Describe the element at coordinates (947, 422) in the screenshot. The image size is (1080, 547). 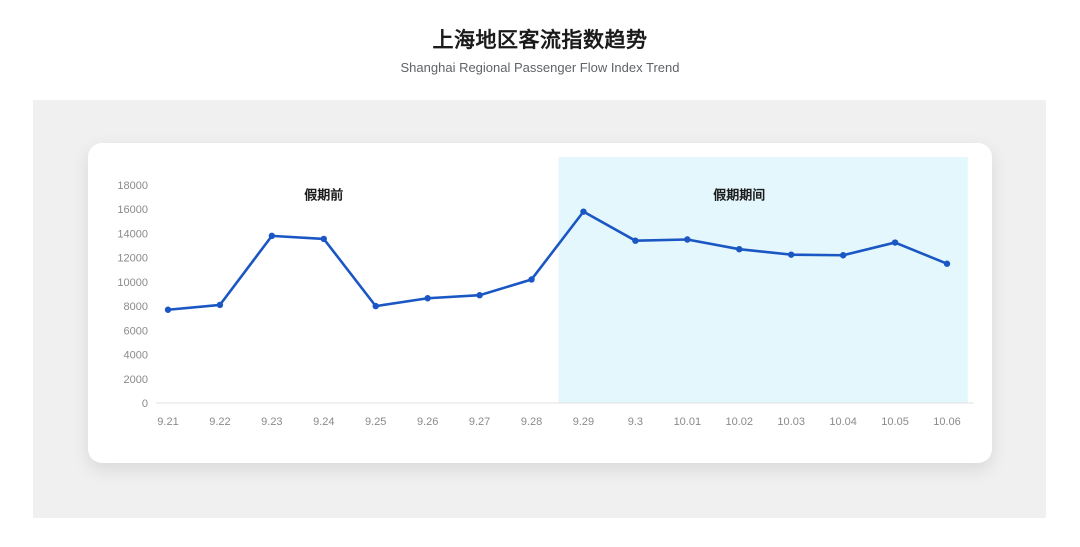
I see `x-tick-label: 10.06` at that location.